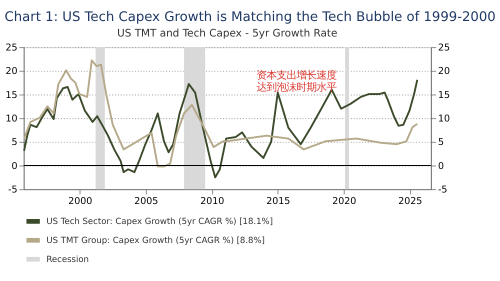 The height and width of the screenshot is (281, 500). I want to click on y2-tick-label: 10, so click(444, 118).